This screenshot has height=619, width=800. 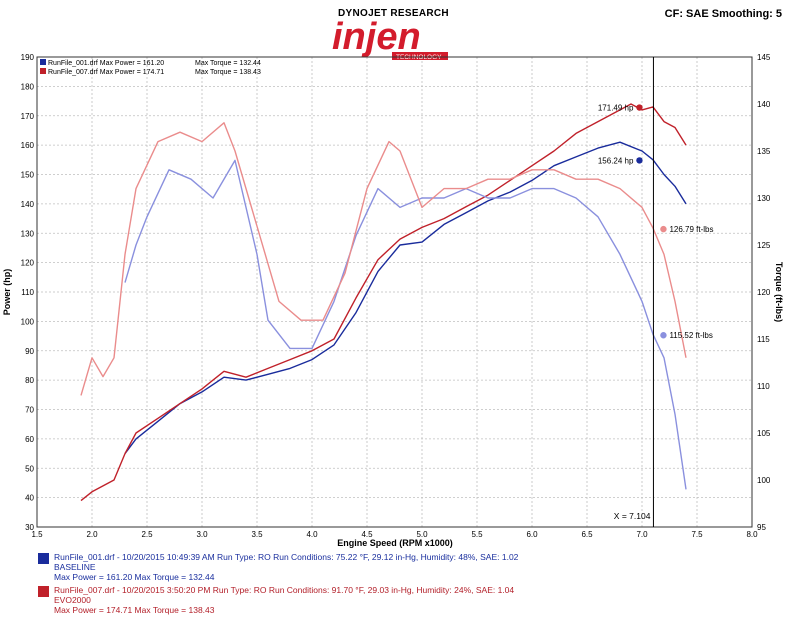 I want to click on y-left-tick-label: 90, so click(x=29, y=351).